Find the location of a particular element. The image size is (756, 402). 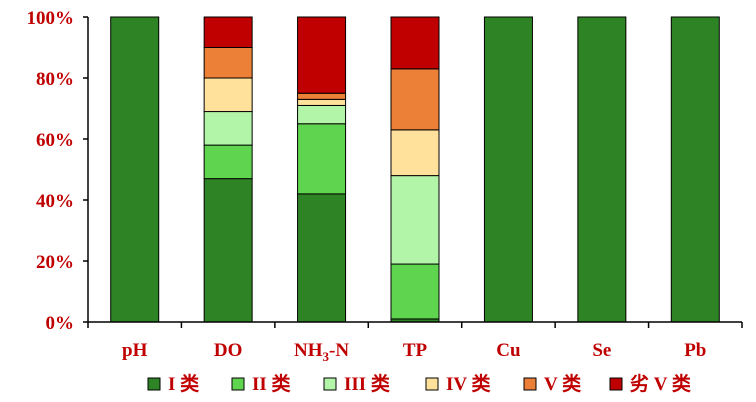

y-tick-label: 80% is located at coordinates (55, 79).